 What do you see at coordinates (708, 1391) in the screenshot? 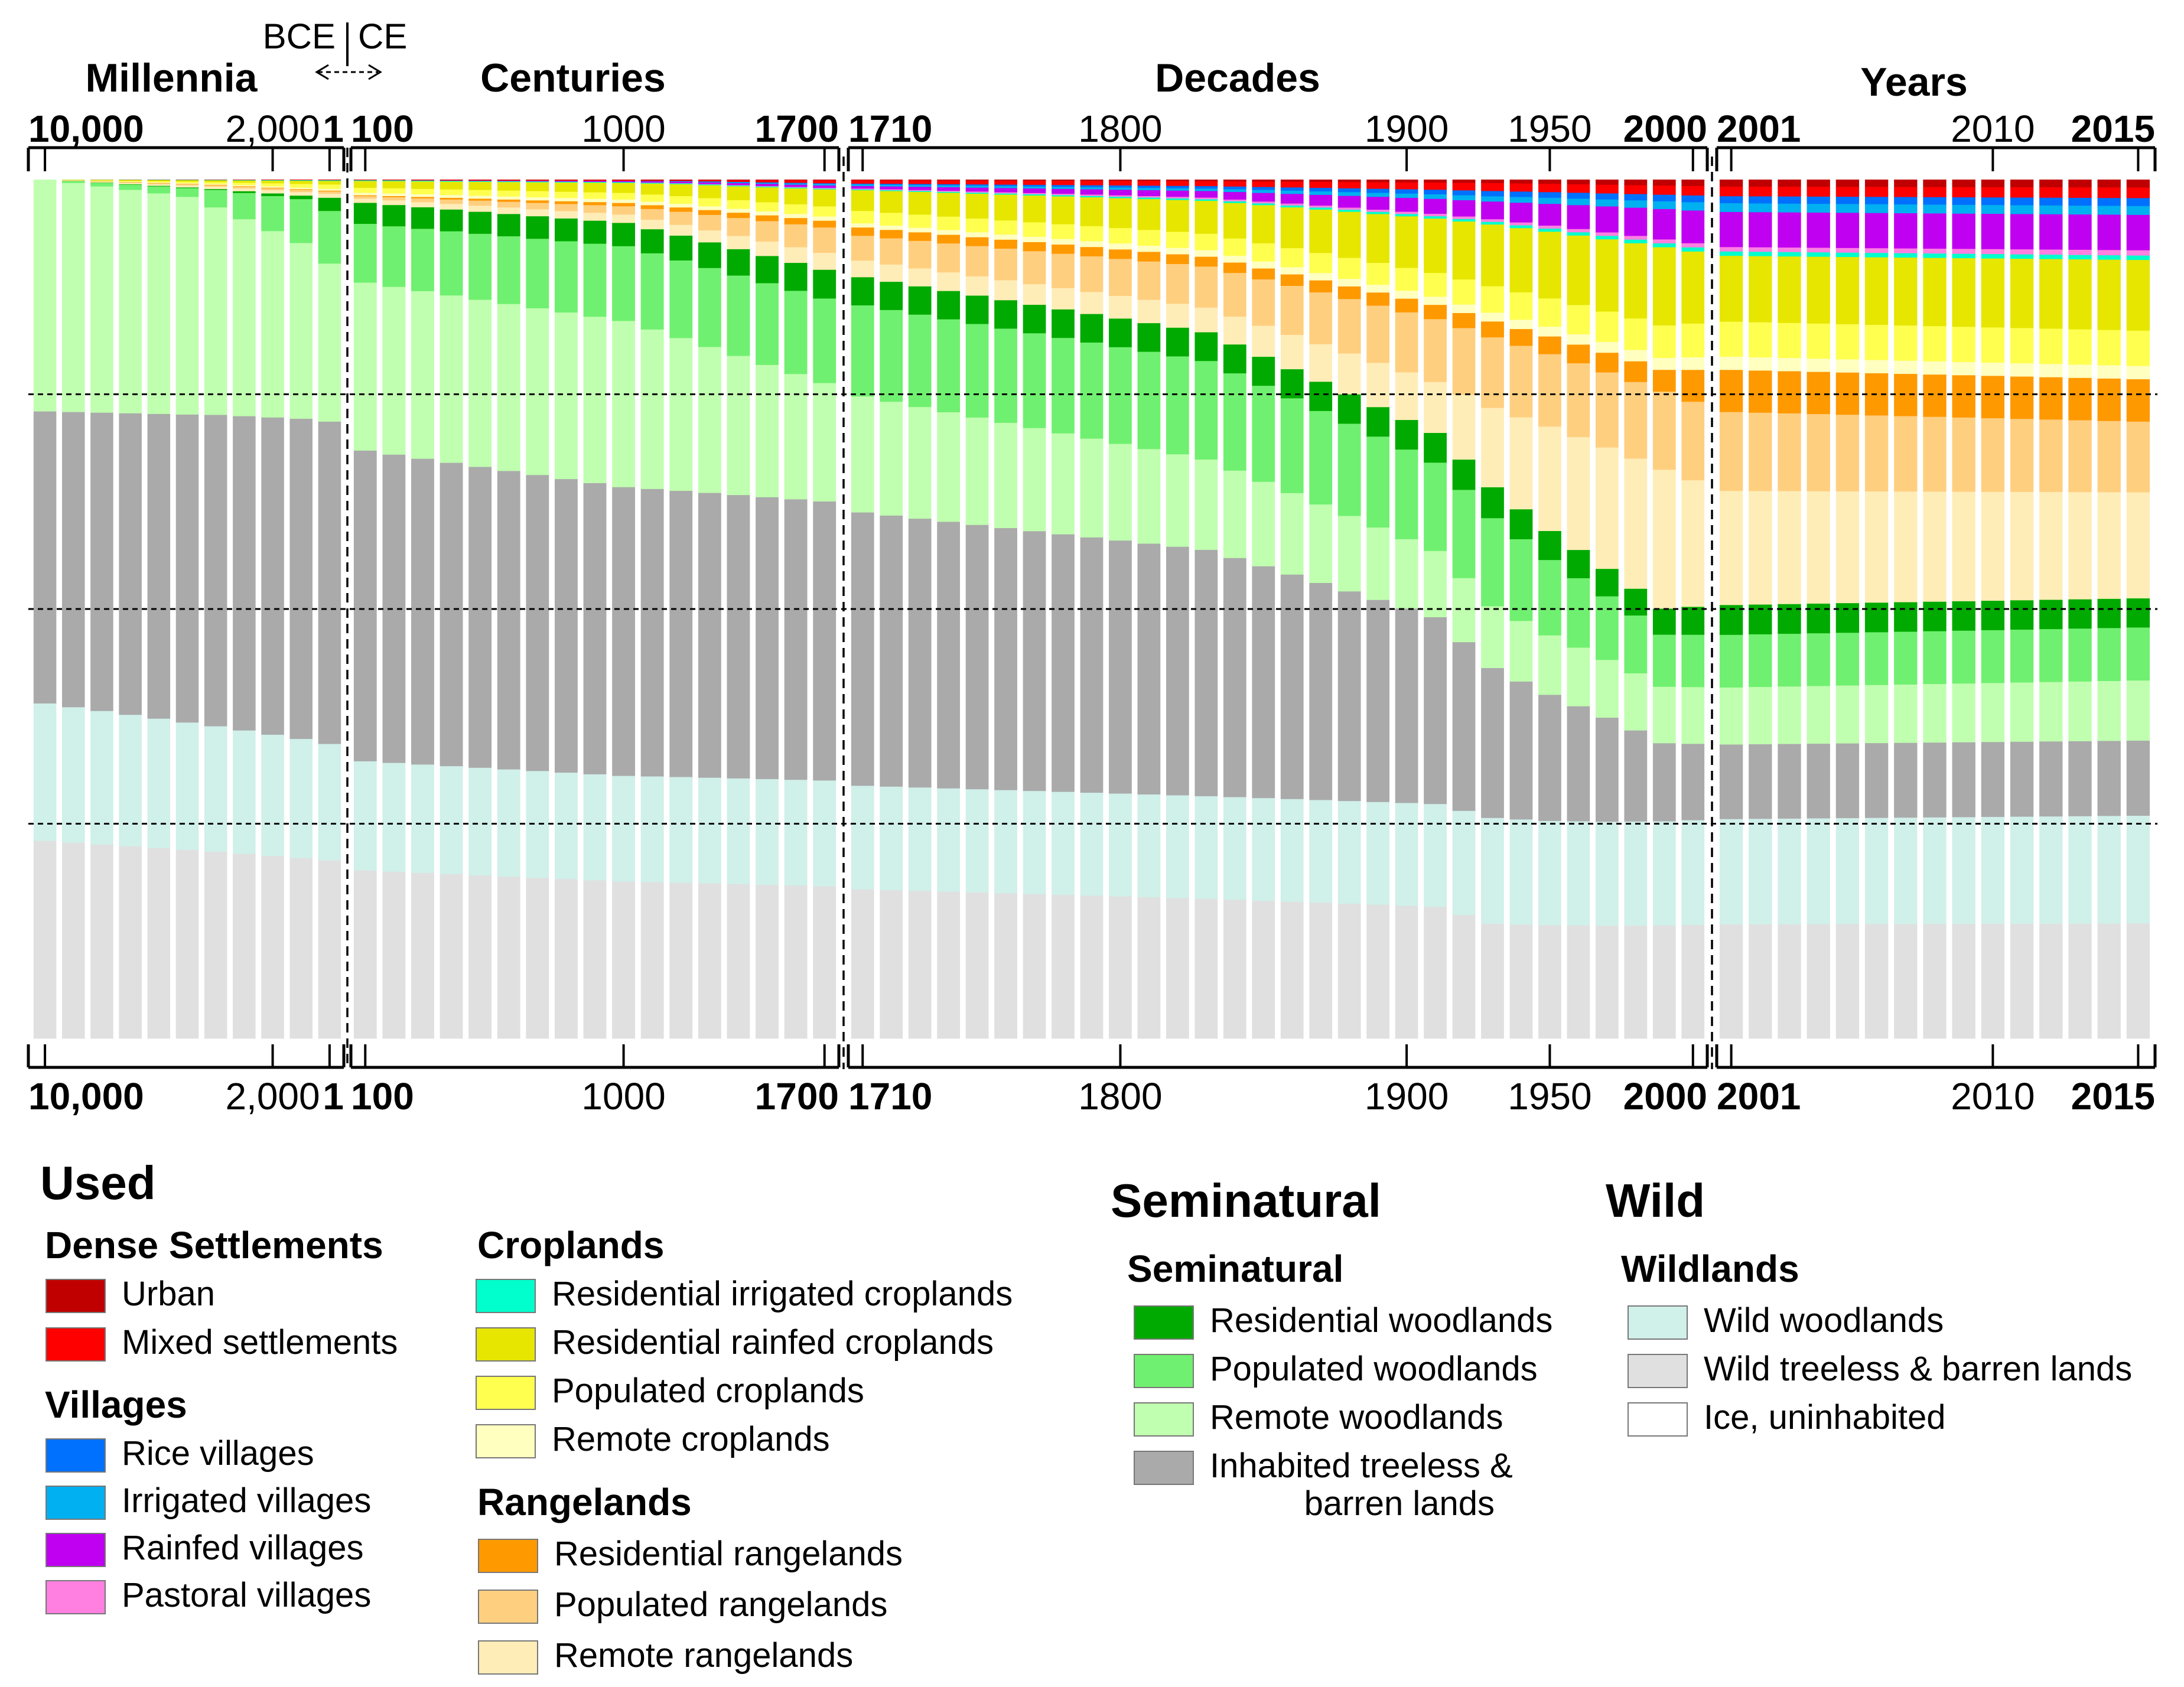
I see `legend-label-croplands-2: Populated croplands` at bounding box center [708, 1391].